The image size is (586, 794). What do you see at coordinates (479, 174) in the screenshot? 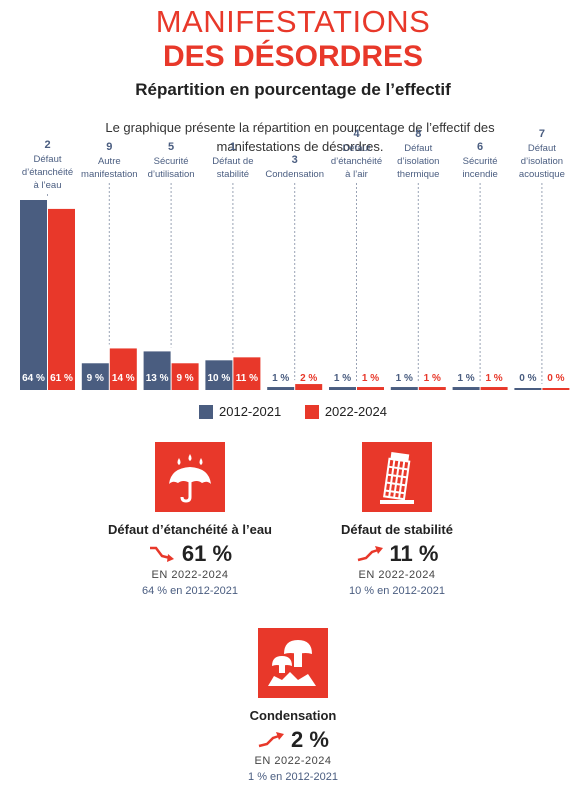
I see `category-label: incendie` at bounding box center [479, 174].